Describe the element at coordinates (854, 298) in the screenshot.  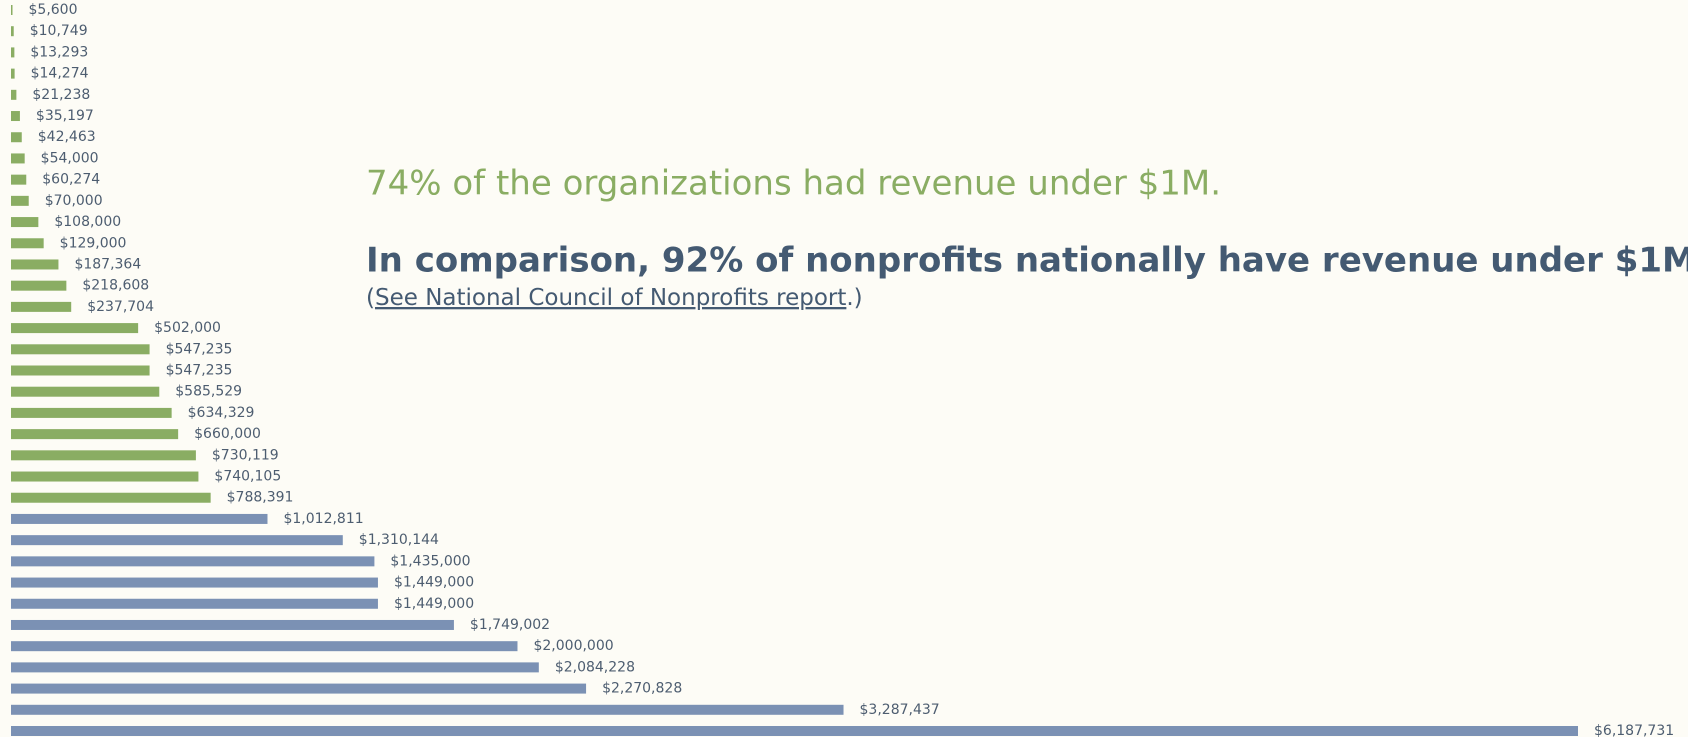
I see `note-text: .)` at that location.